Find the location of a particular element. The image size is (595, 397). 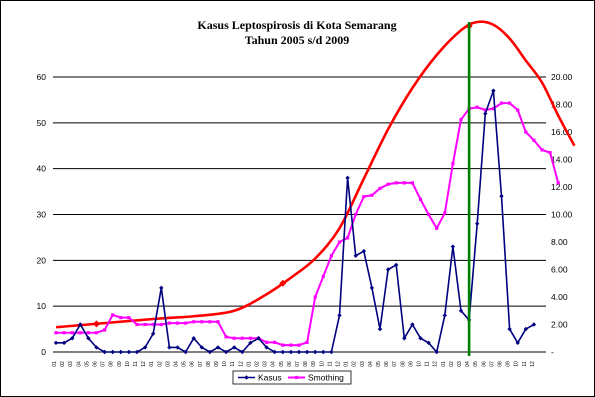

right-axis-tick-label: 10.00 is located at coordinates (562, 215).